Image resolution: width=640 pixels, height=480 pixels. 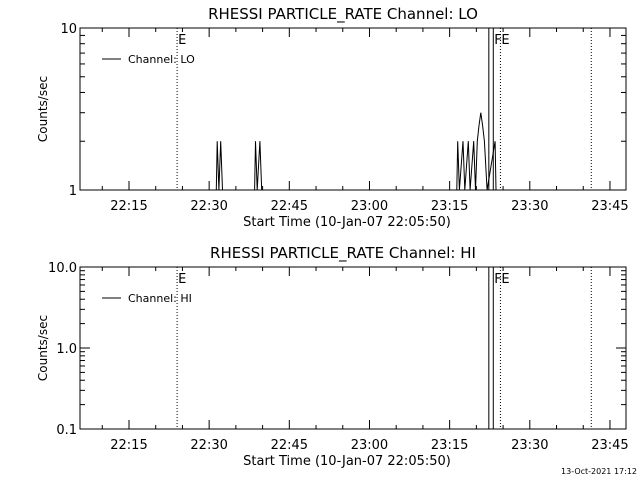 What do you see at coordinates (73, 191) in the screenshot?
I see `y-tick-label: 1` at bounding box center [73, 191].